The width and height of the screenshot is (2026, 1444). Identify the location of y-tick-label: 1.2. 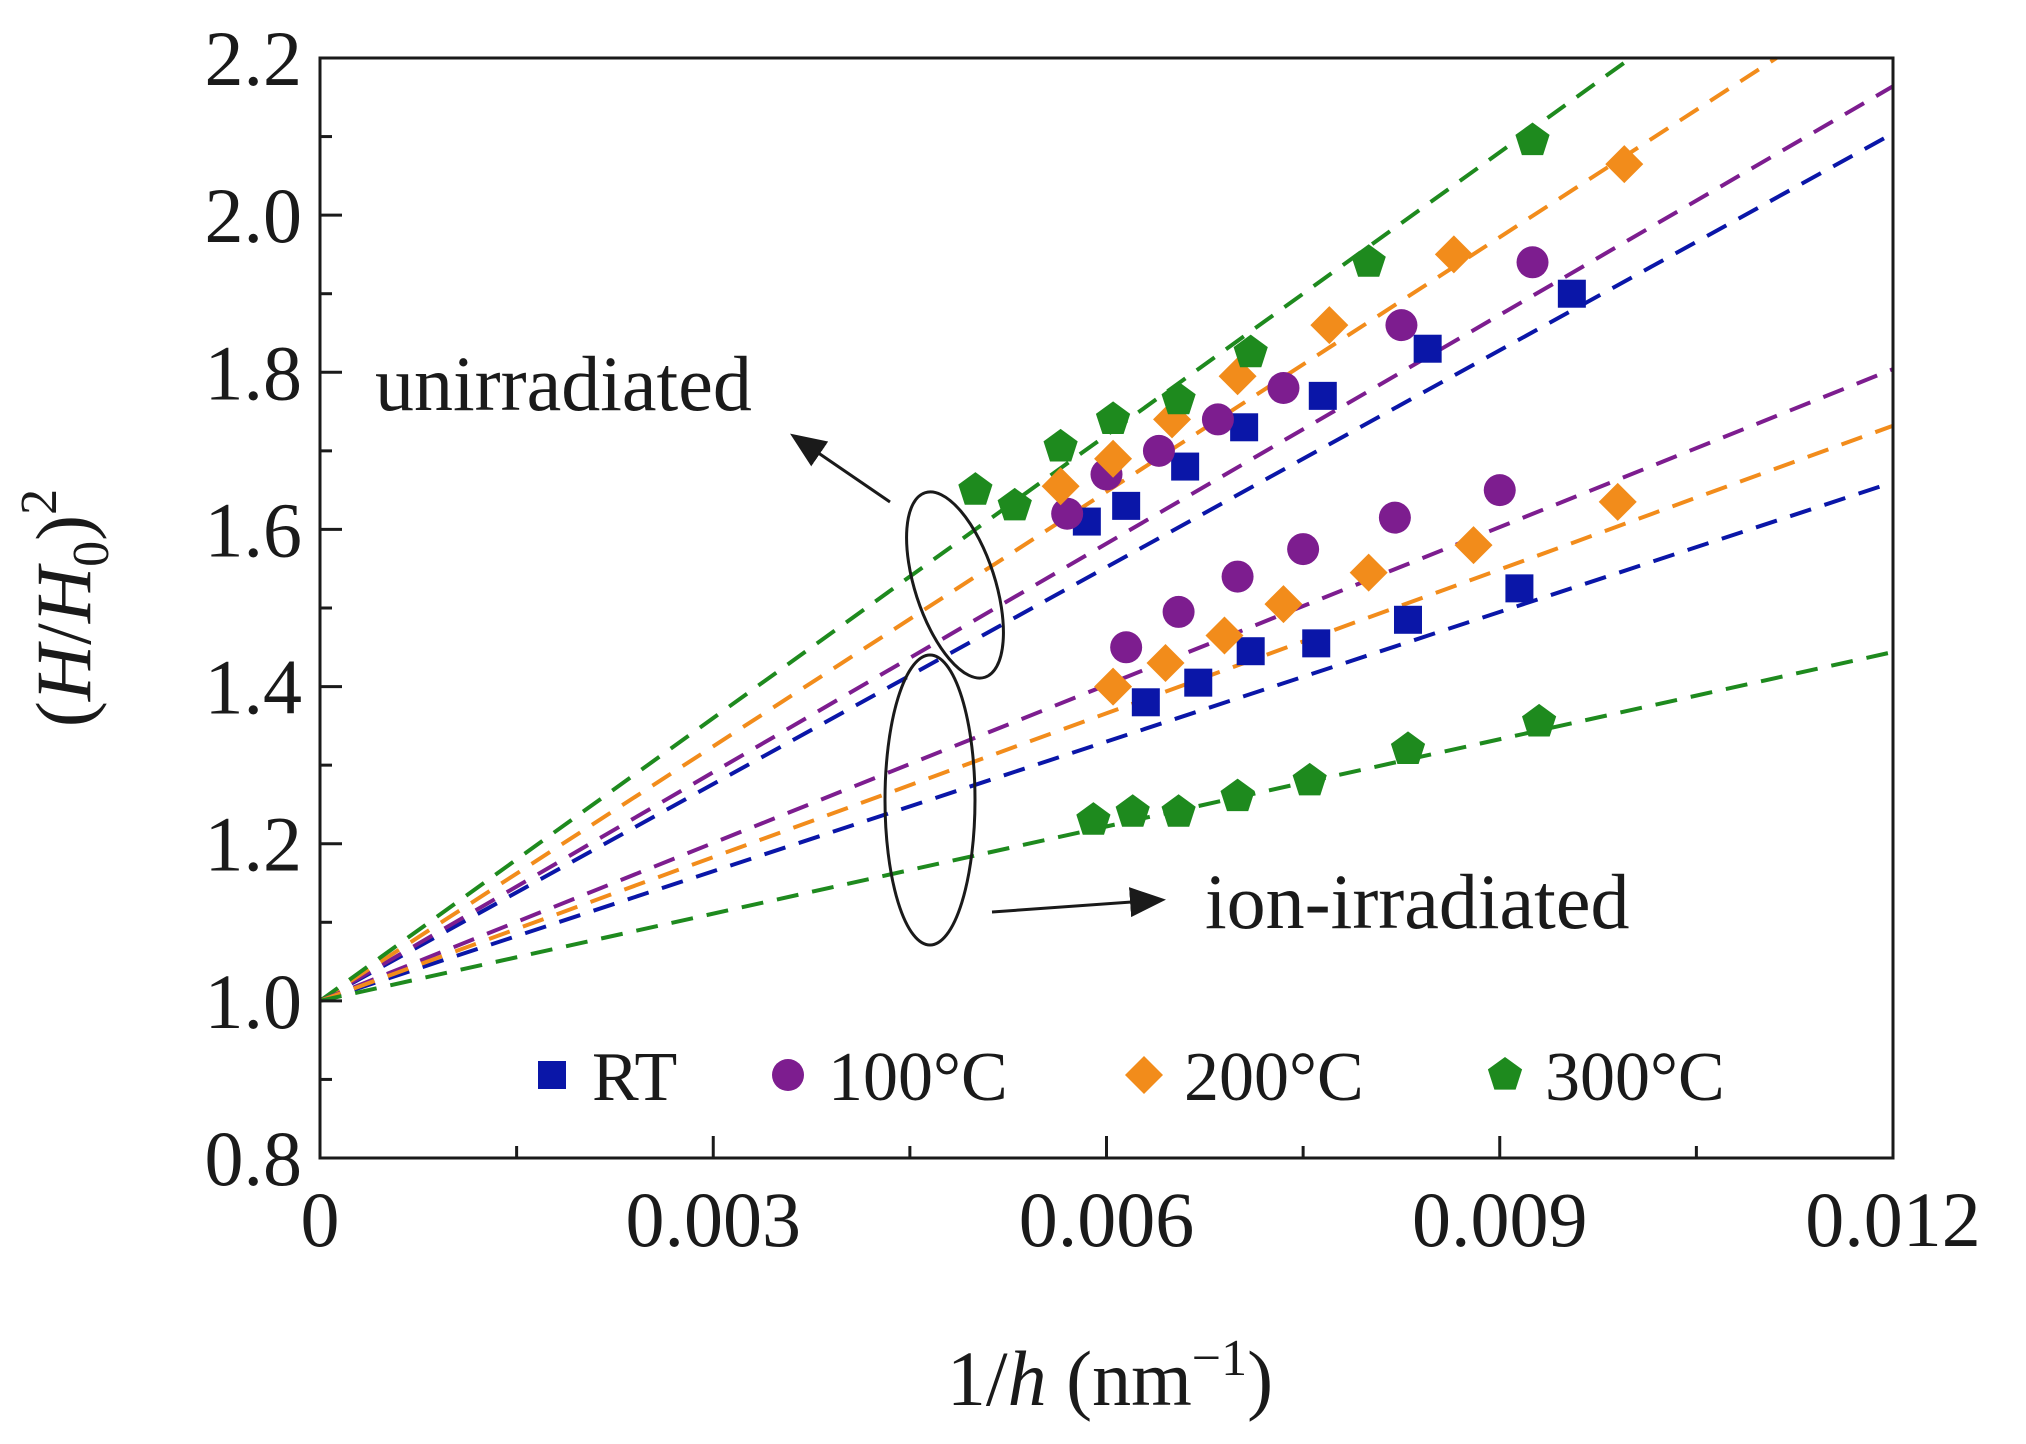
(254, 844).